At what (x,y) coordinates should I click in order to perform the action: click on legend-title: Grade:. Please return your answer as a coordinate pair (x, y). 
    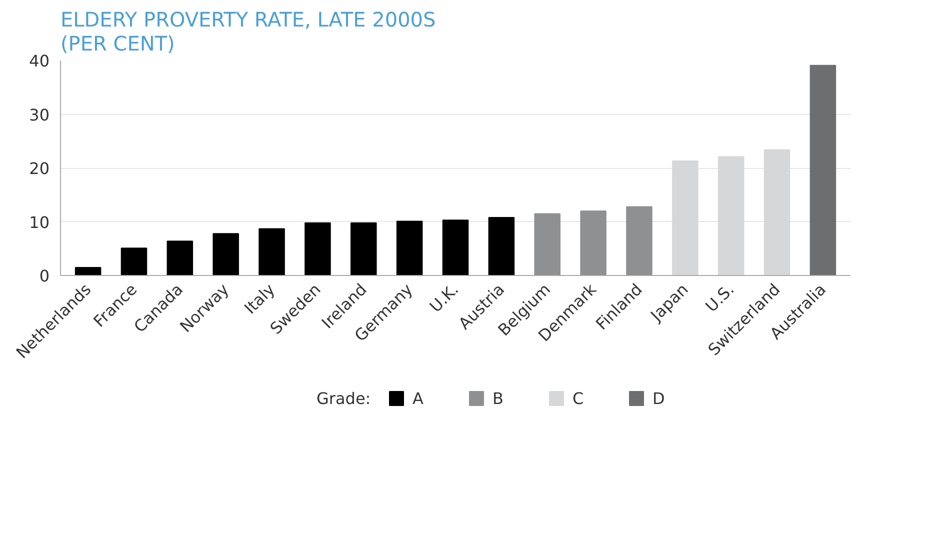
    Looking at the image, I should click on (343, 398).